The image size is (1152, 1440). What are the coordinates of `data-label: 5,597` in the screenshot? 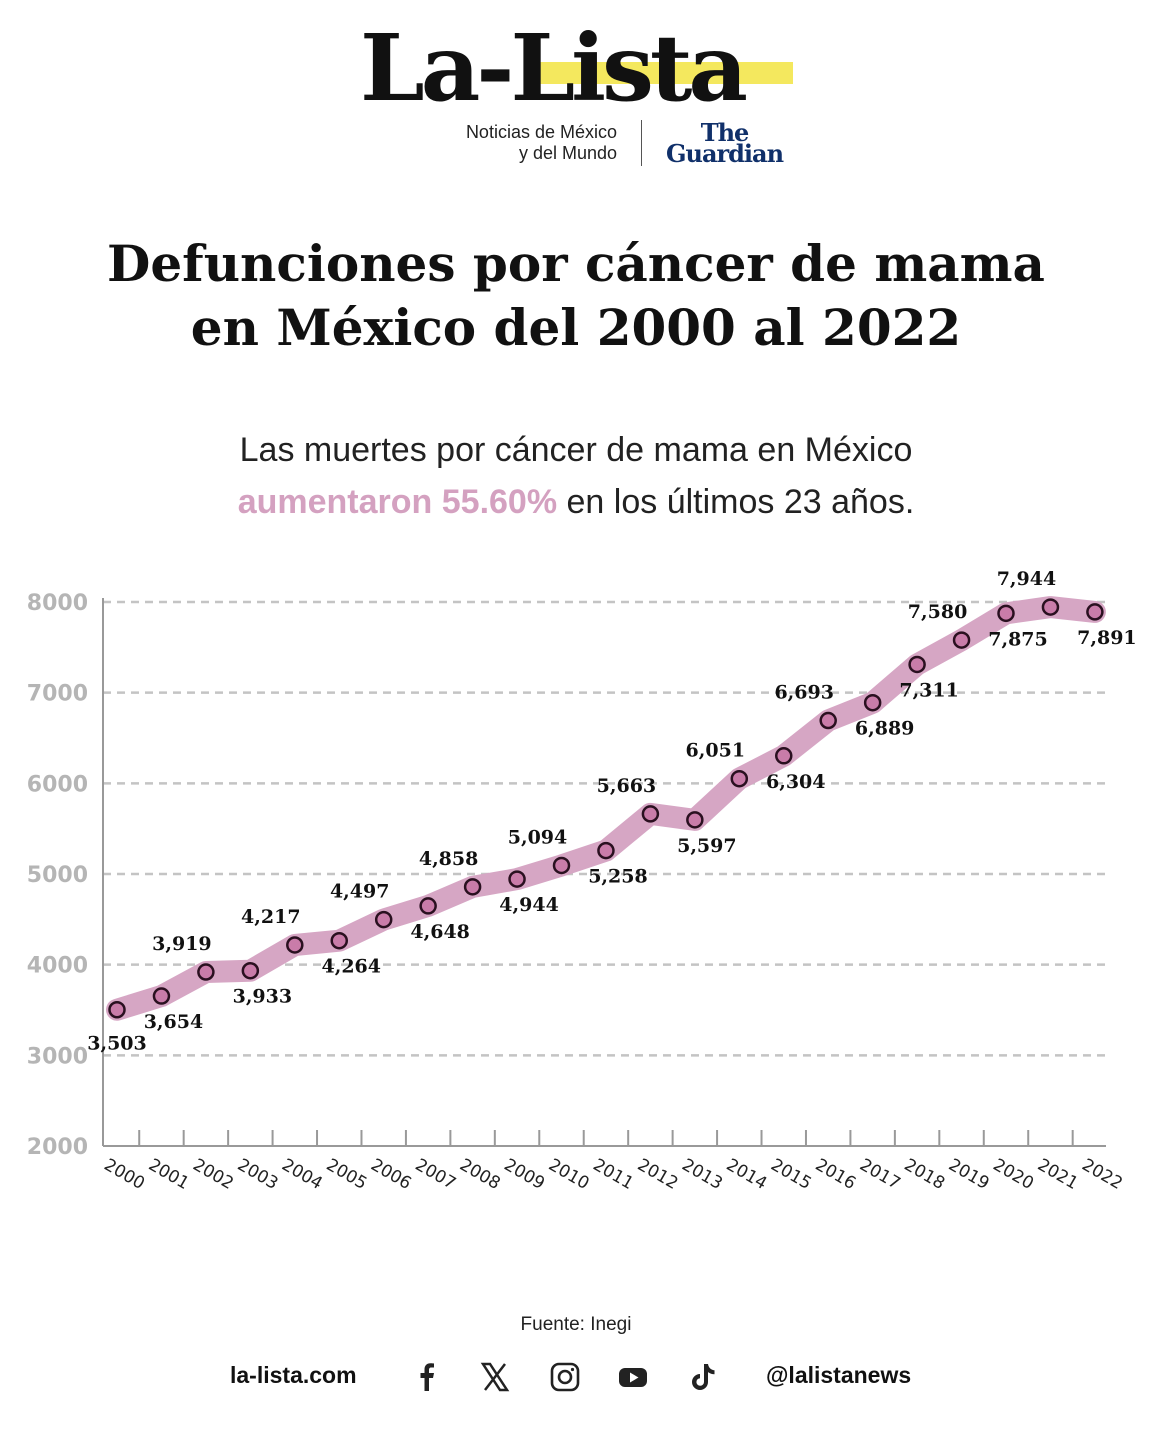 It's located at (707, 846).